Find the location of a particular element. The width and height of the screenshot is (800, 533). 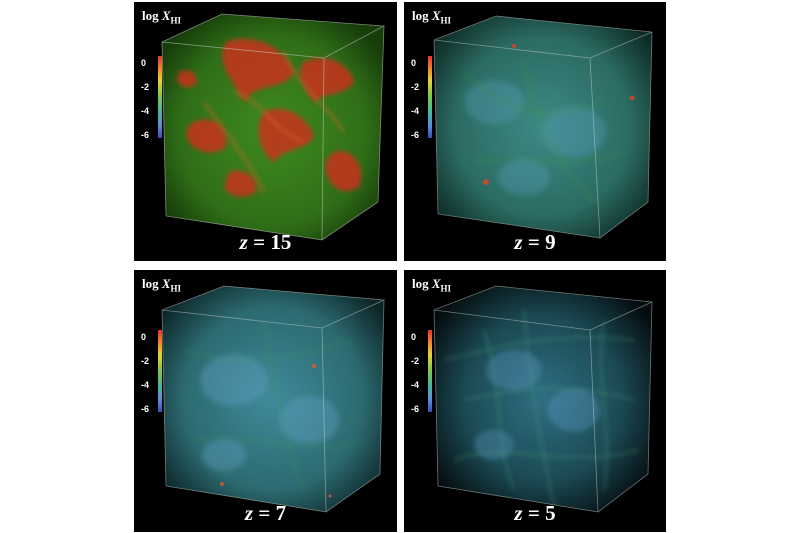

ionized-regions is located at coordinates (269, 117).